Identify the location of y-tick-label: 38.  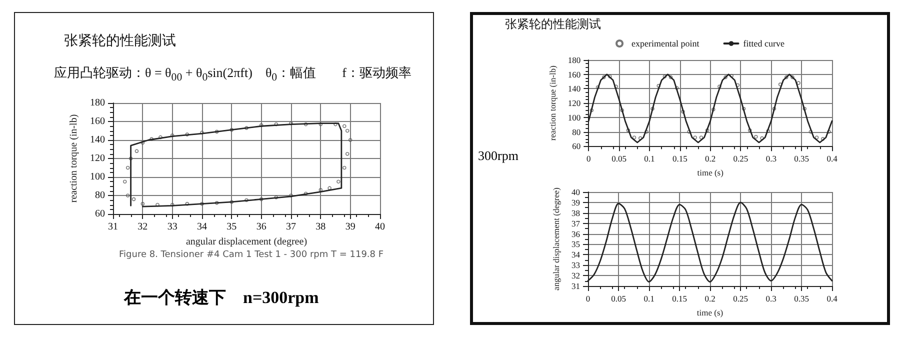
(576, 213).